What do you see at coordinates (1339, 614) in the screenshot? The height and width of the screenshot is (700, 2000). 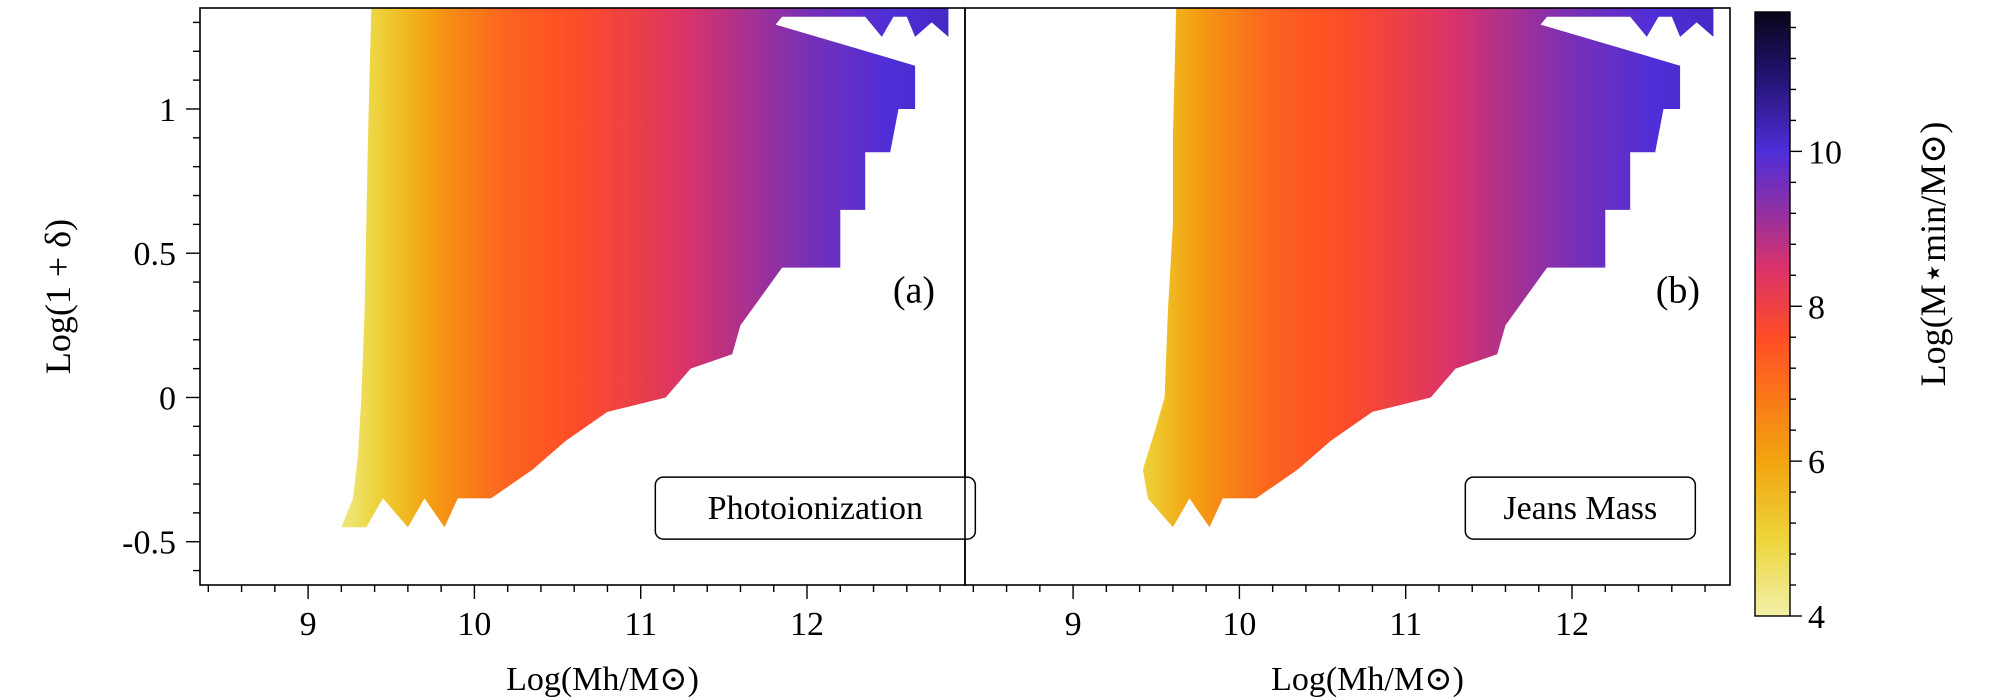 I see `panel-b-axes: 9 10 11 12` at bounding box center [1339, 614].